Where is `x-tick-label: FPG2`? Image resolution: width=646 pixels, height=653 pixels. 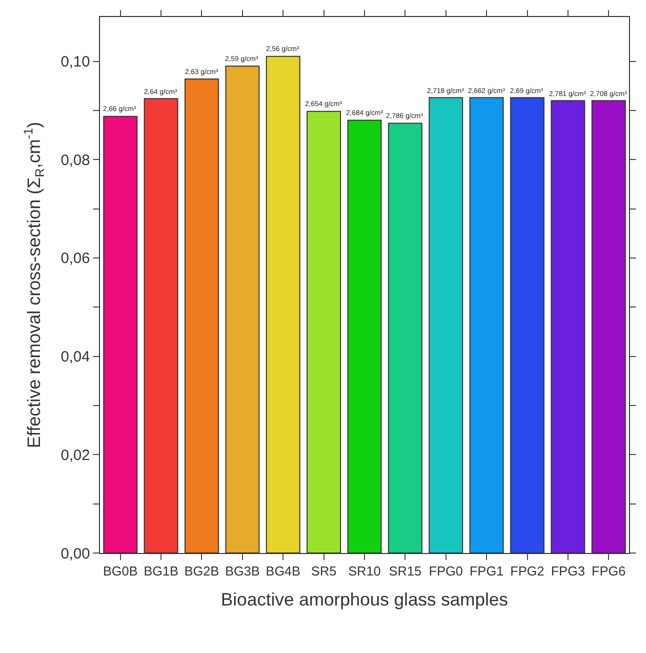
x-tick-label: FPG2 is located at coordinates (527, 571).